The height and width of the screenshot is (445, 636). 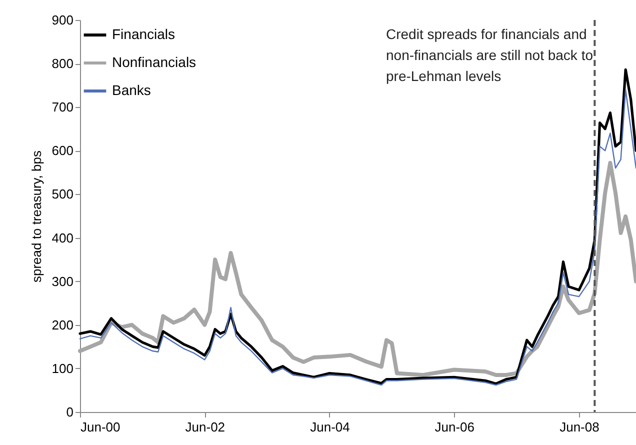 What do you see at coordinates (63, 324) in the screenshot?
I see `y-tick-label: 200` at bounding box center [63, 324].